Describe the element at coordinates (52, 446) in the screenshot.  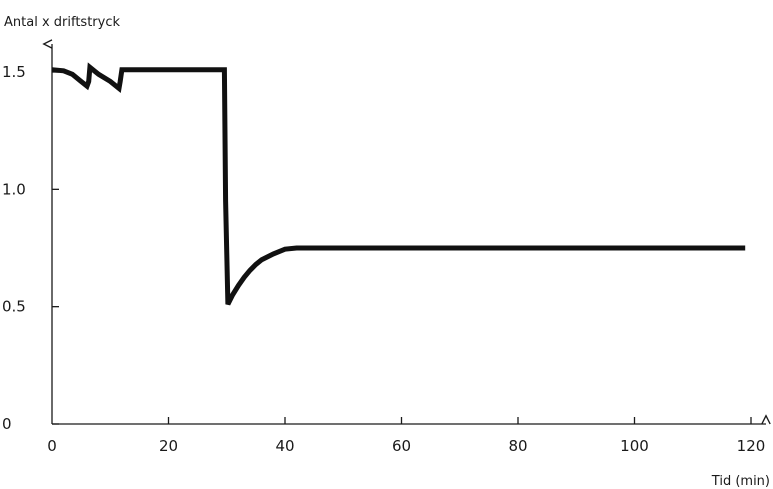
I see `x-tick-label: 0` at that location.